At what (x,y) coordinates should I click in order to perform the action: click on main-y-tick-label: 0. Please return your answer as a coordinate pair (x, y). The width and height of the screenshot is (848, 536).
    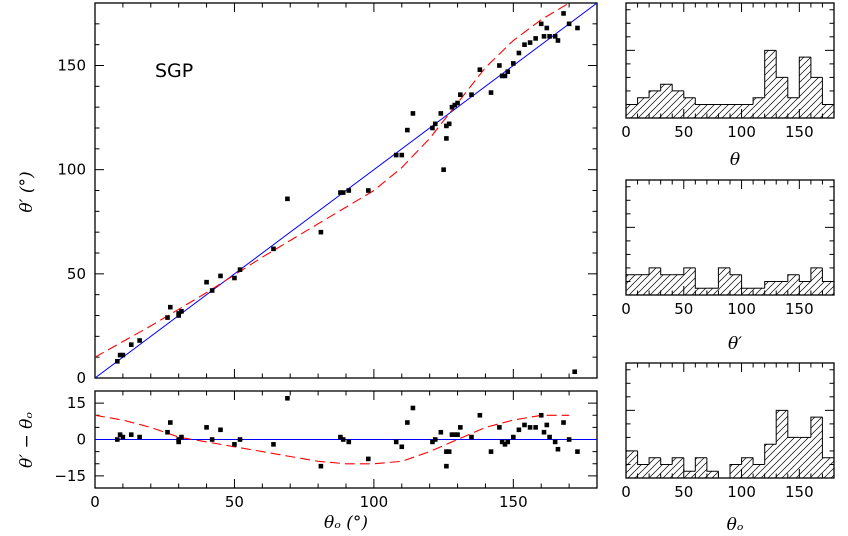
    Looking at the image, I should click on (81, 378).